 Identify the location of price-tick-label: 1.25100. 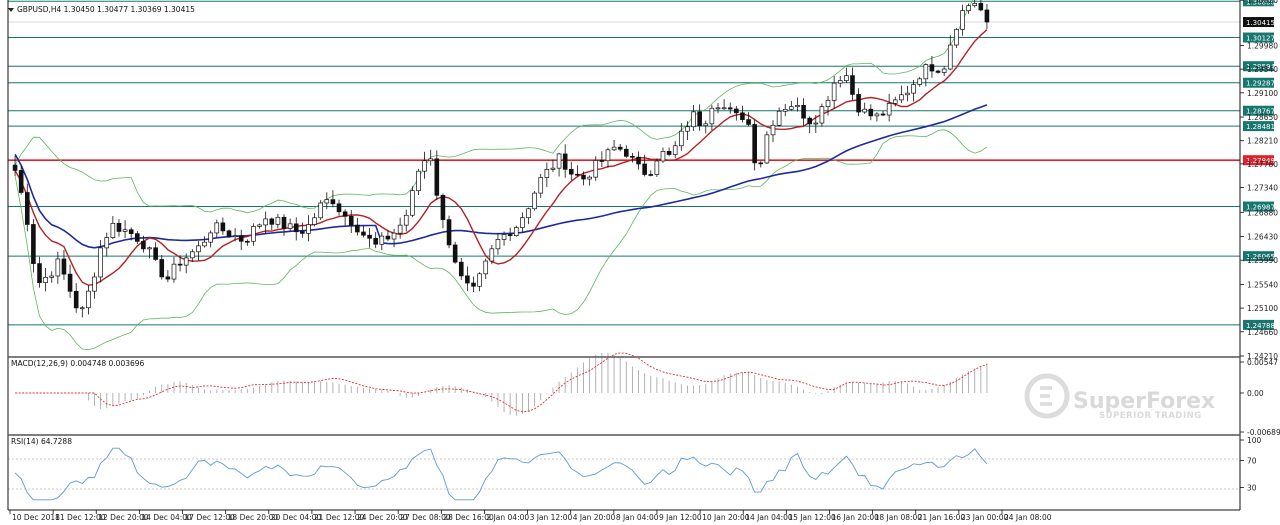
(1262, 308).